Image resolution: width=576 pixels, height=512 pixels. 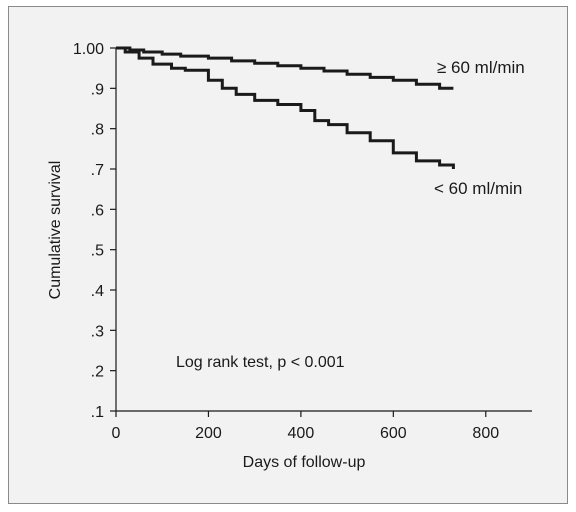 I want to click on x-ticks: 0 200 400 600 800, so click(x=305, y=426).